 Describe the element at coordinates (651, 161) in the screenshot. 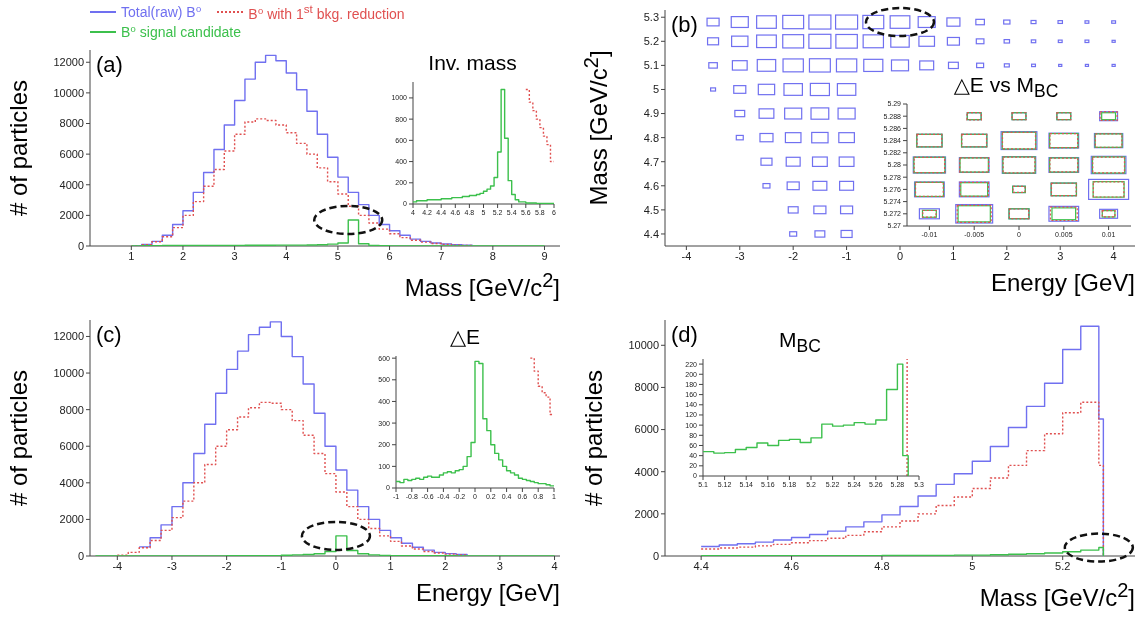

I see `y-tick-label: 4.7` at that location.